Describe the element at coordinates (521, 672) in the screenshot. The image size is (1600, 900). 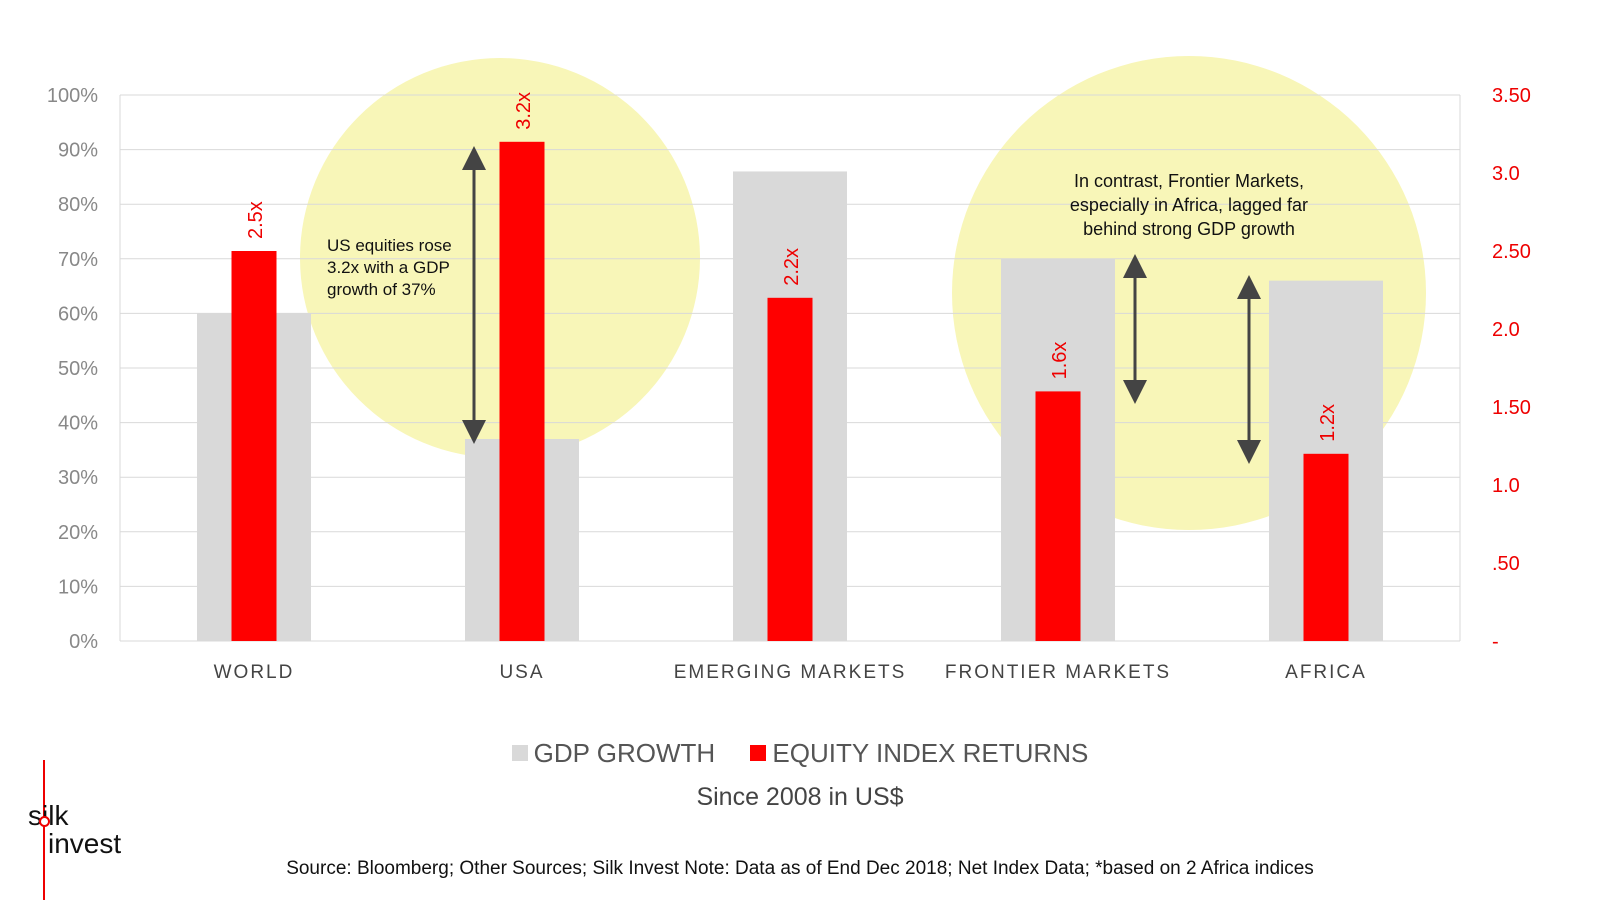
I see `x-tick-label: USA` at that location.